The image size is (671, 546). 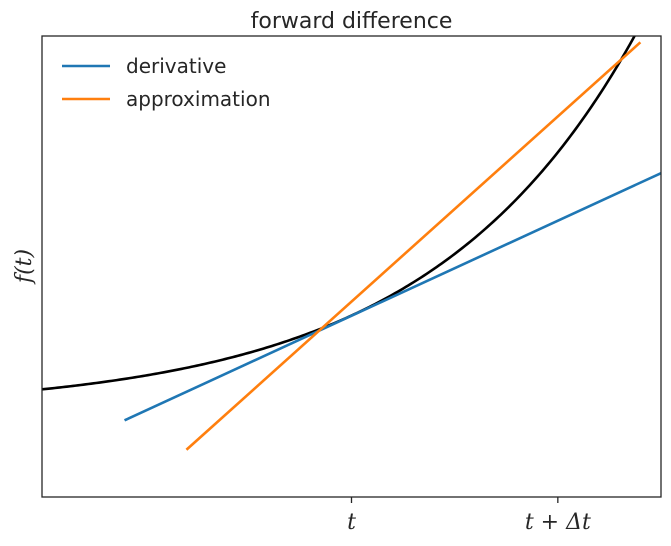 What do you see at coordinates (351, 522) in the screenshot?
I see `x-tick-label-0: t` at bounding box center [351, 522].